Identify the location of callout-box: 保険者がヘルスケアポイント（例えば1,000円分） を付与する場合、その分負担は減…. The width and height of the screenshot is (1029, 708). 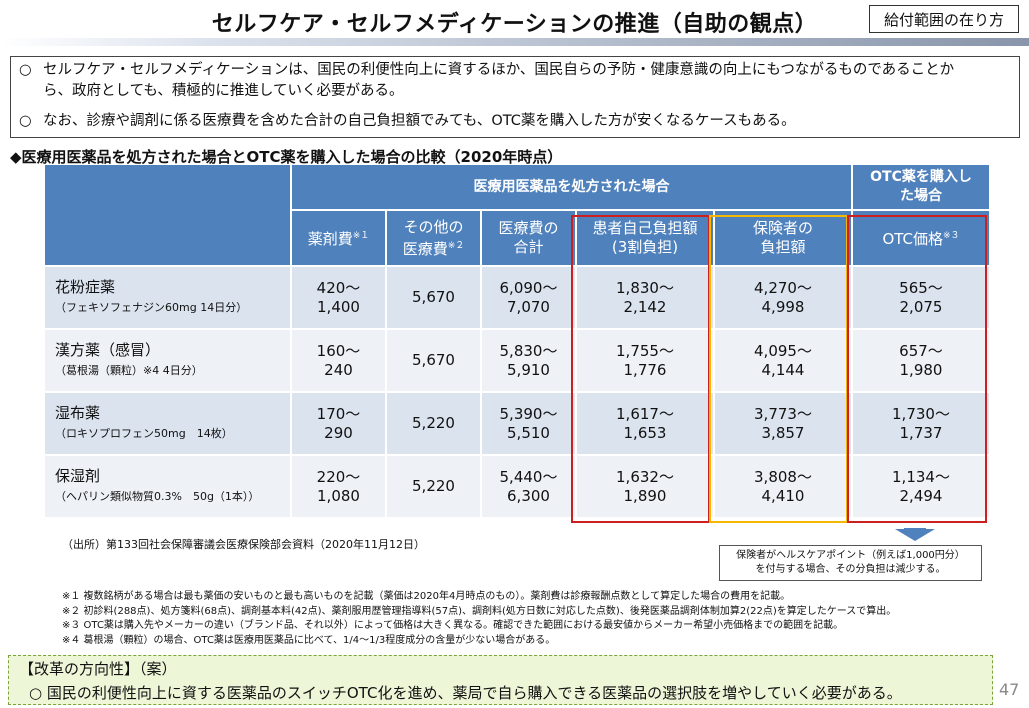
(850, 563).